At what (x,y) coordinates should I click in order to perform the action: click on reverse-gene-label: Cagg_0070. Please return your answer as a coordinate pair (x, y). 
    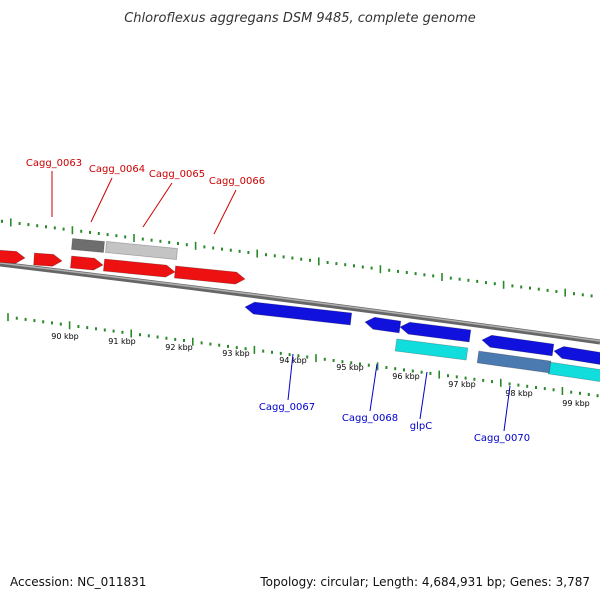
    Looking at the image, I should click on (502, 438).